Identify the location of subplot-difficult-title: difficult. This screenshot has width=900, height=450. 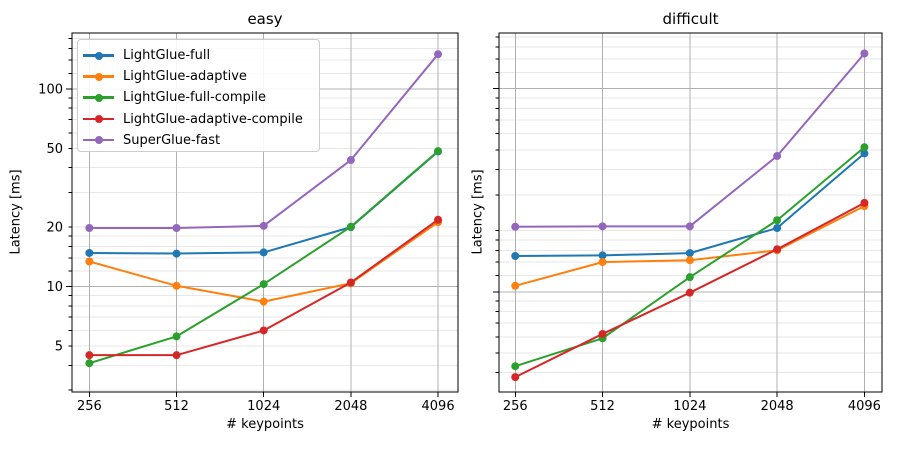
(690, 19).